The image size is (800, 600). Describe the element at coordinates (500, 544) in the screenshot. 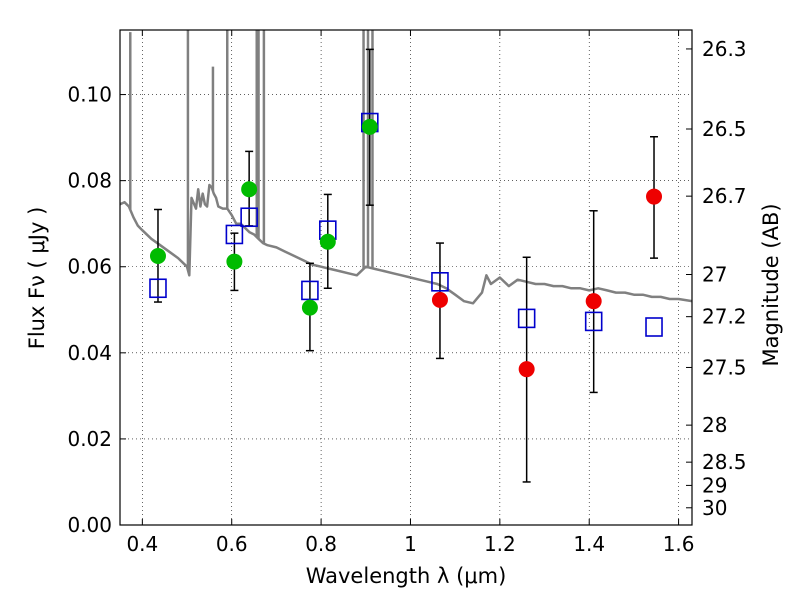

I see `x-tick-label: 1.2` at that location.